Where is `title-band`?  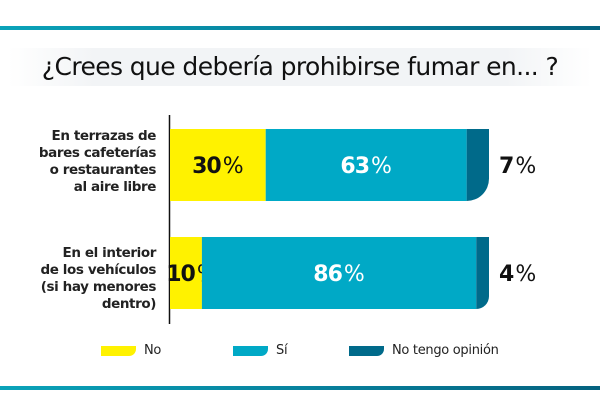 title-band is located at coordinates (300, 67).